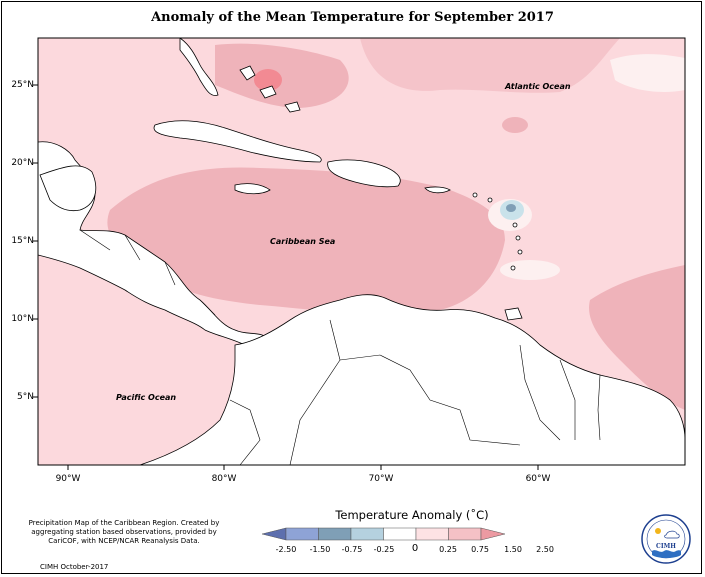  What do you see at coordinates (22, 85) in the screenshot?
I see `lat-label-25n: 25°N` at bounding box center [22, 85].